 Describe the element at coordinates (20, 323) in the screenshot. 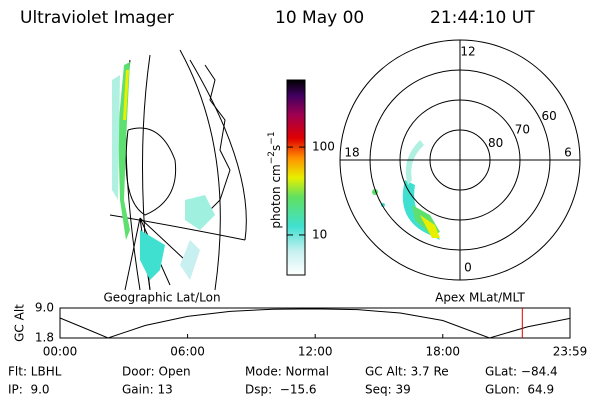

I see `y-axis-label: GC Alt` at that location.